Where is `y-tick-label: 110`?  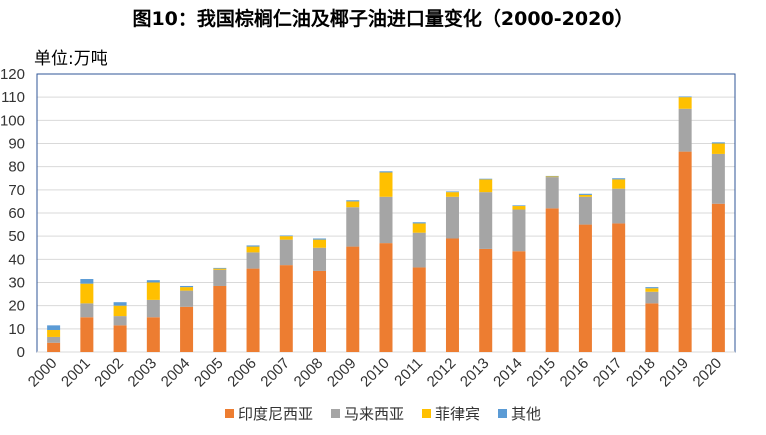 y-tick-label: 110 is located at coordinates (13, 97).